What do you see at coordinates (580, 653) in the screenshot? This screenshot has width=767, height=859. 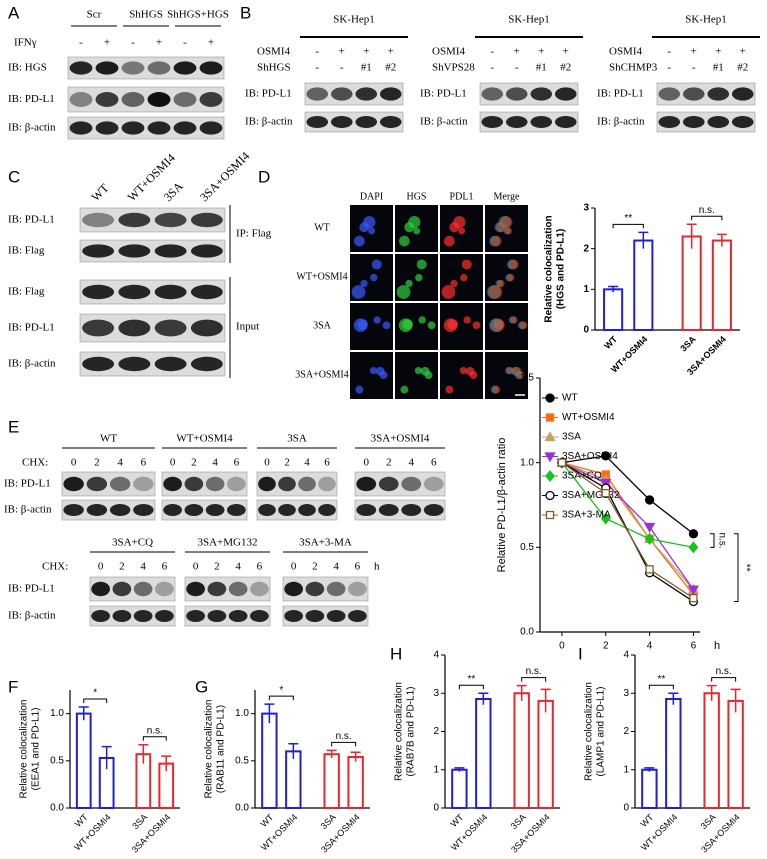 I see `panel-letter: I` at bounding box center [580, 653].